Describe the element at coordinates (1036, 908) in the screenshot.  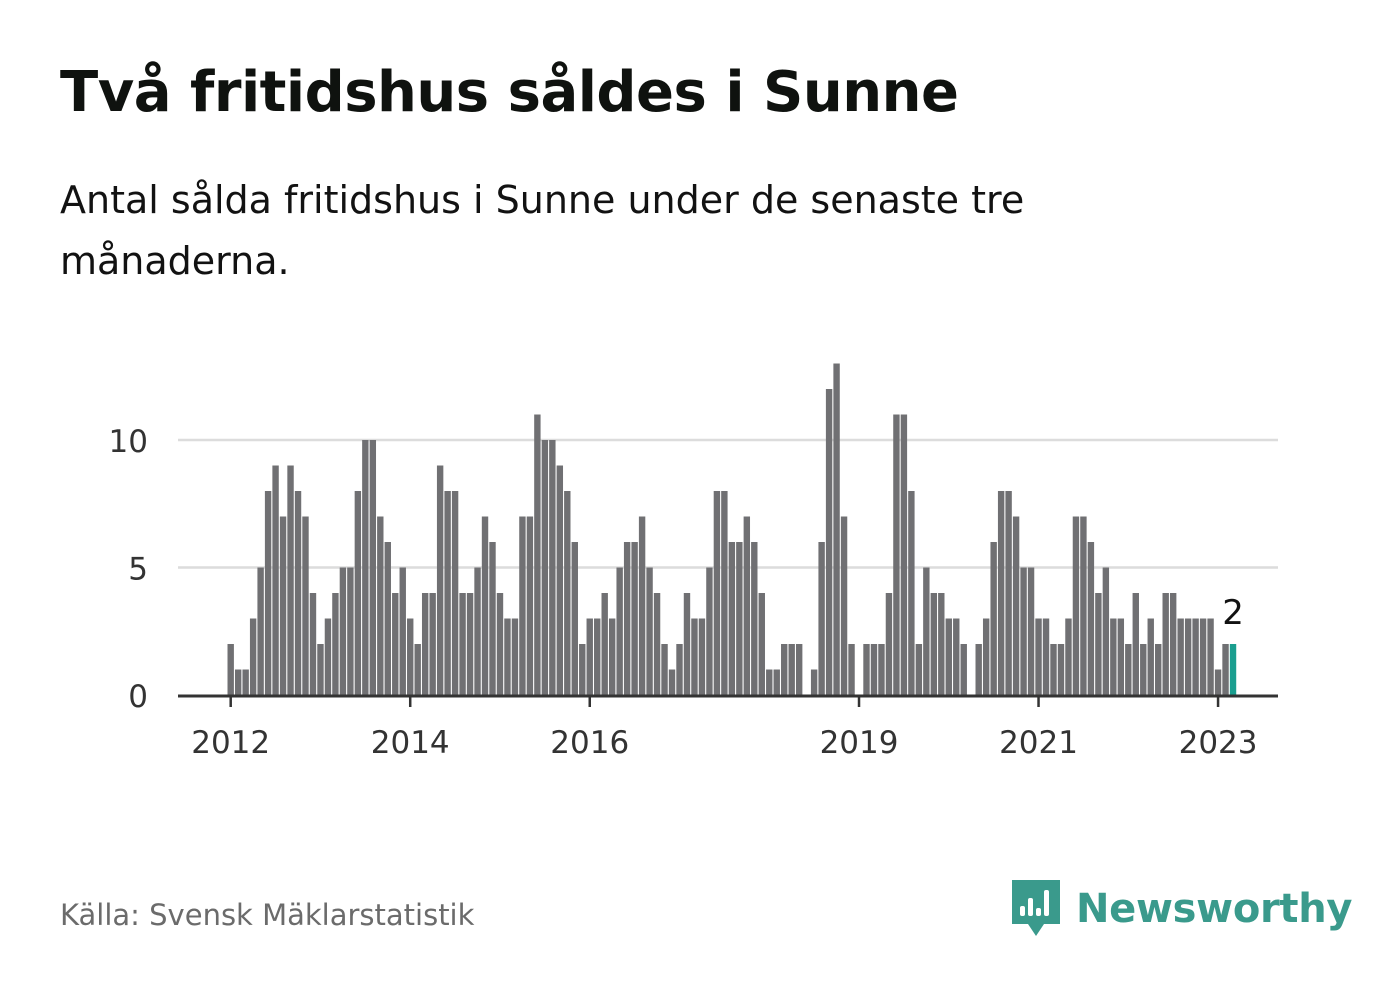
I see `newsworthy-logo-icon` at that location.